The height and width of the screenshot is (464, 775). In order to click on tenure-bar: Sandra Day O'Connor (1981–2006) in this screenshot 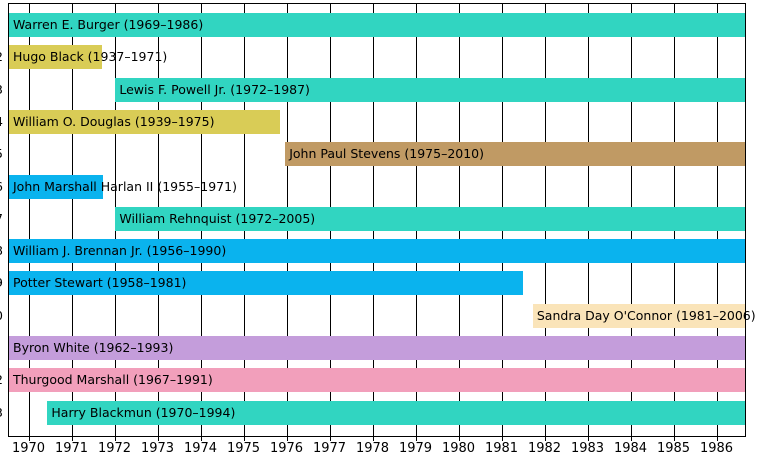, I will do `click(644, 315)`.